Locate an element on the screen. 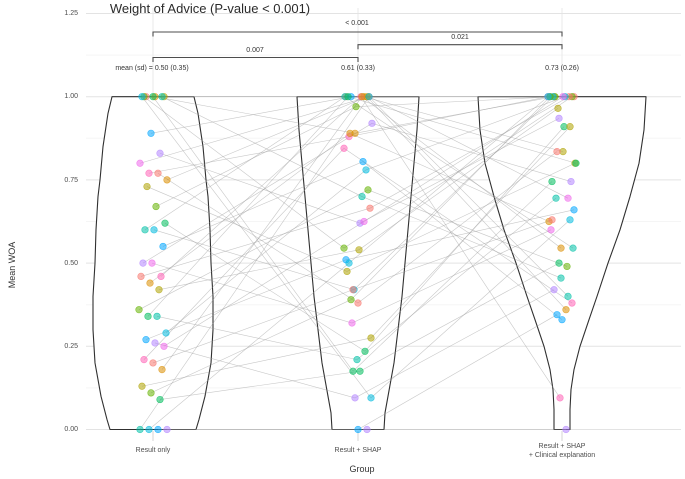  mean-sd-group2: 0.61 (0.33) is located at coordinates (358, 68).